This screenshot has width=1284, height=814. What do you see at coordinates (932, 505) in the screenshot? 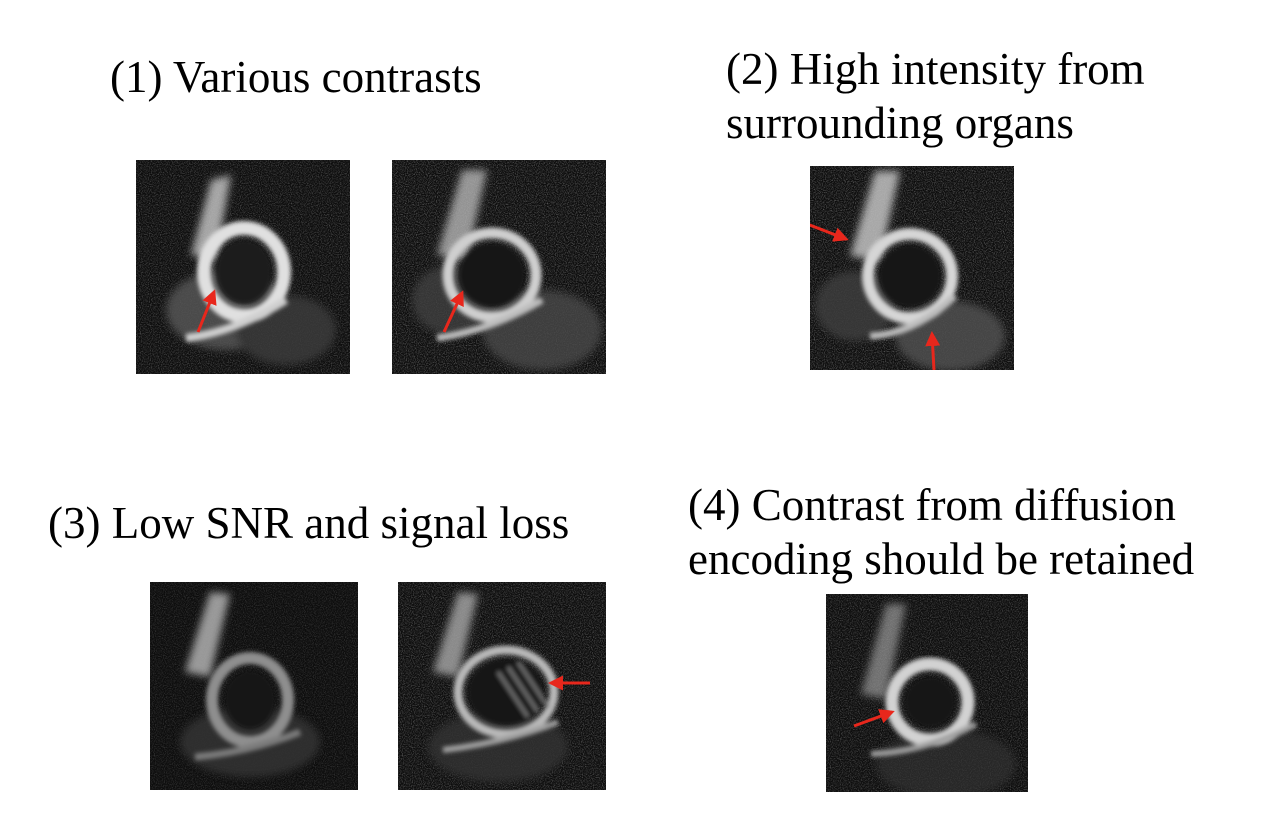
I see `panel-4-caption-line-1: (4) Contrast from diffusion` at bounding box center [932, 505].